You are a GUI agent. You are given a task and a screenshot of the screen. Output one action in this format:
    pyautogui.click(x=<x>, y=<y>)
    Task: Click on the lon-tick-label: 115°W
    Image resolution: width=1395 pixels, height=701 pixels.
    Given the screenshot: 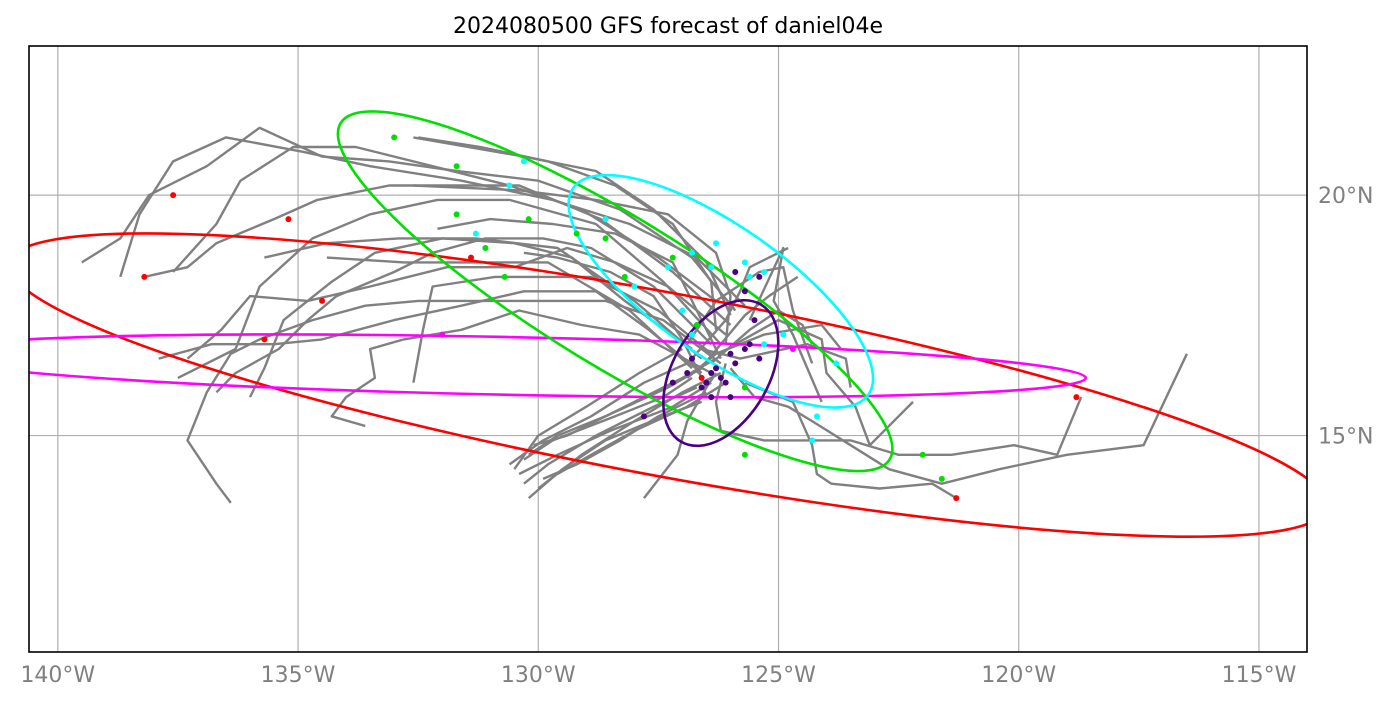 What is the action you would take?
    pyautogui.click(x=1259, y=675)
    